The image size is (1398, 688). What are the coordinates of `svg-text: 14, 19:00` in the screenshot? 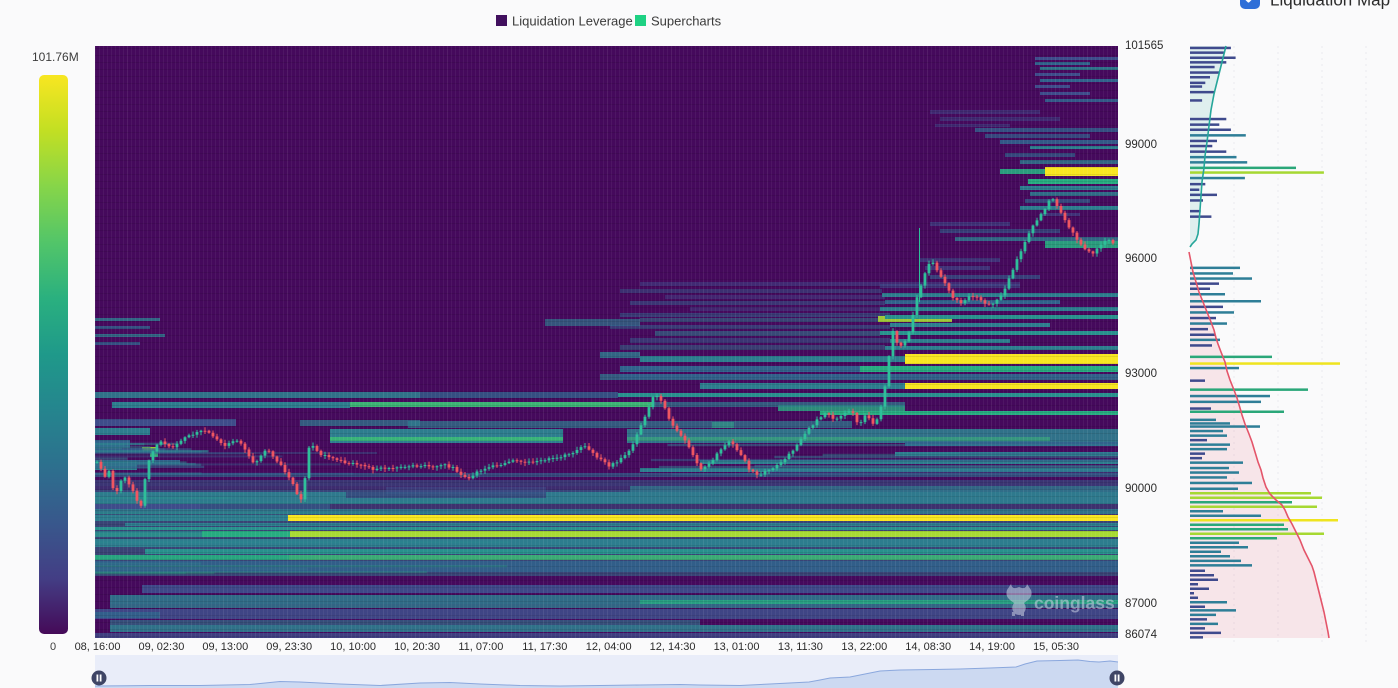 It's located at (992, 647).